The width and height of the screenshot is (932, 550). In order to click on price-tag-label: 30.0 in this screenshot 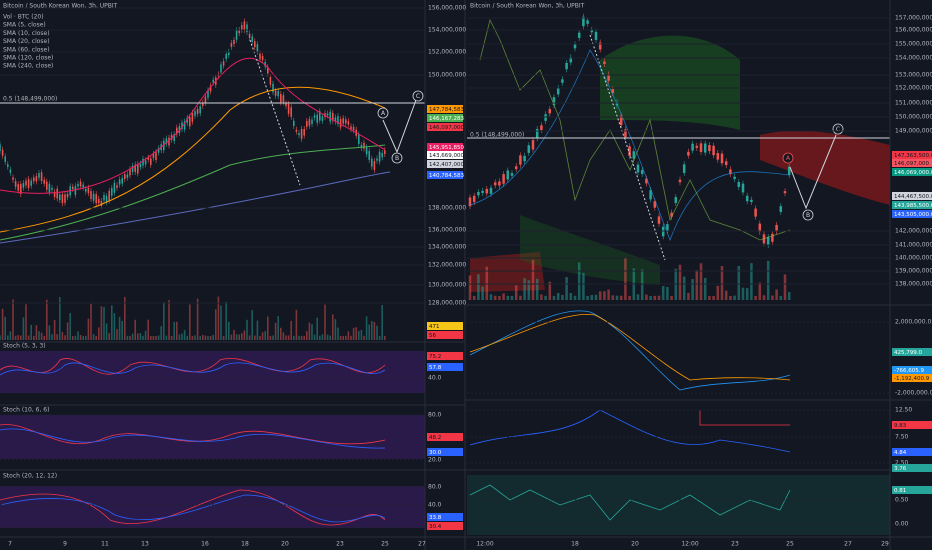, I will do `click(435, 453)`.